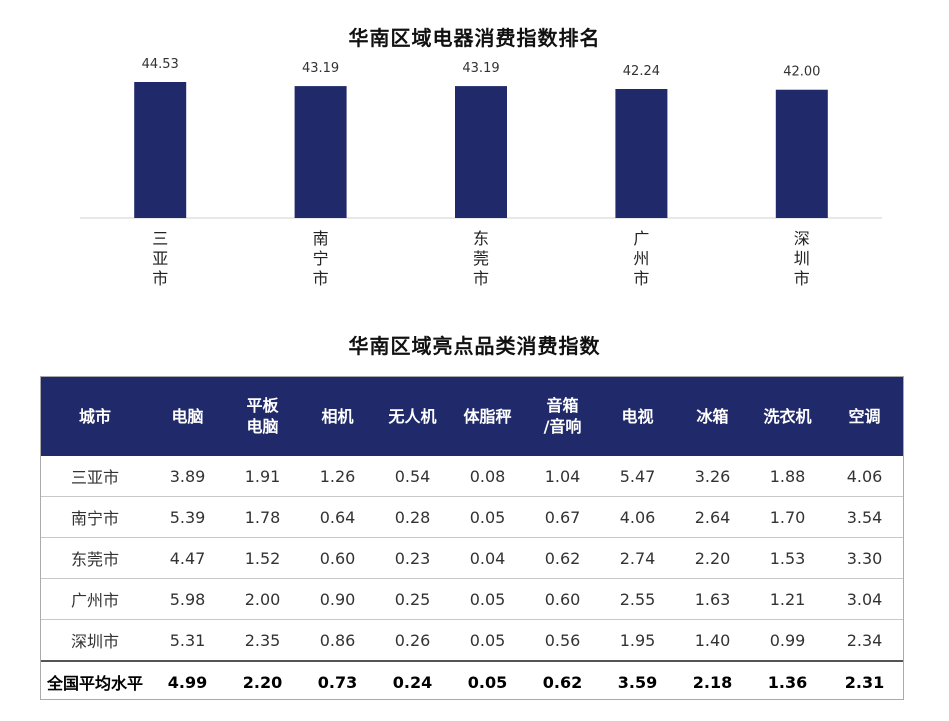  I want to click on table-cell: 0.26, so click(412, 640).